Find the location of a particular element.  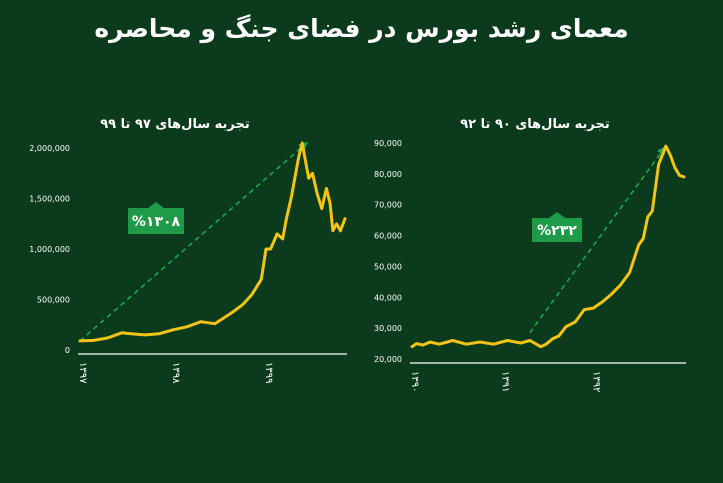

chart-right-x-tick-label: ۱۳۹۲ is located at coordinates (595, 381).